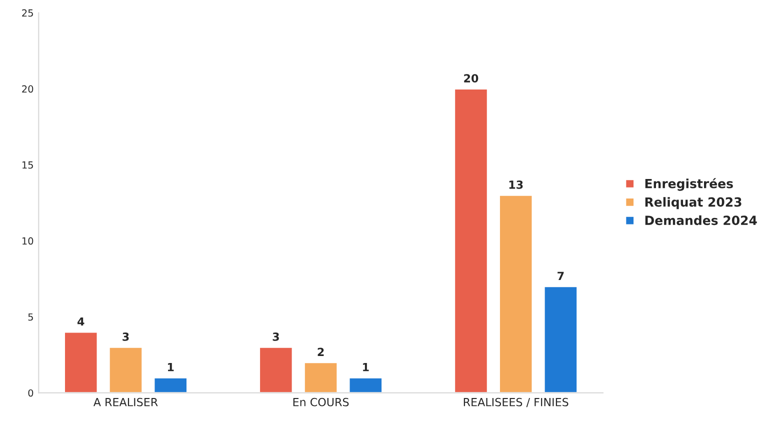  Describe the element at coordinates (81, 321) in the screenshot. I see `data-label: 4` at that location.